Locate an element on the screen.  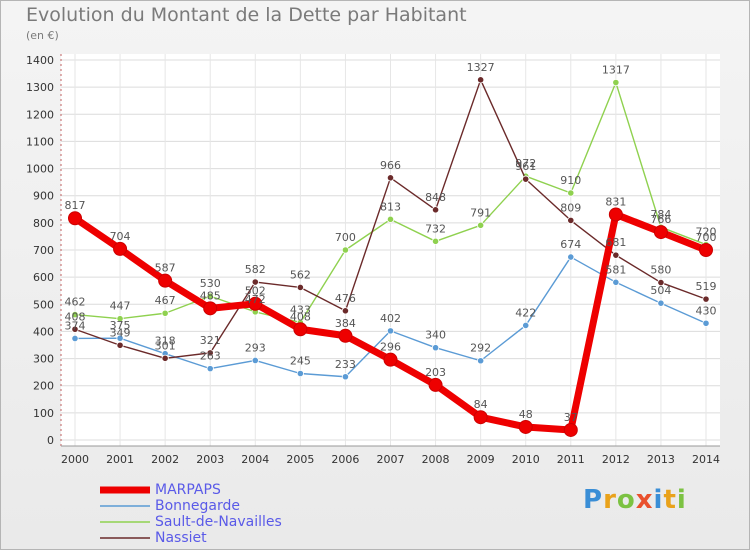
data-label: 530 is located at coordinates (210, 283).